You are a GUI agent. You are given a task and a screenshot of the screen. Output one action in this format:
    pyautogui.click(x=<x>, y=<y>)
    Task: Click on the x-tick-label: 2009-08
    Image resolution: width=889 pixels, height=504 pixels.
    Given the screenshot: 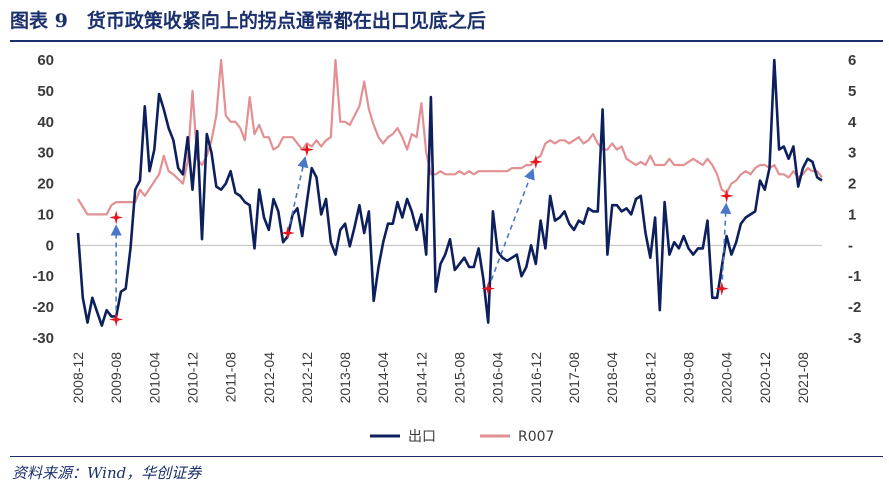 What is the action you would take?
    pyautogui.click(x=116, y=378)
    